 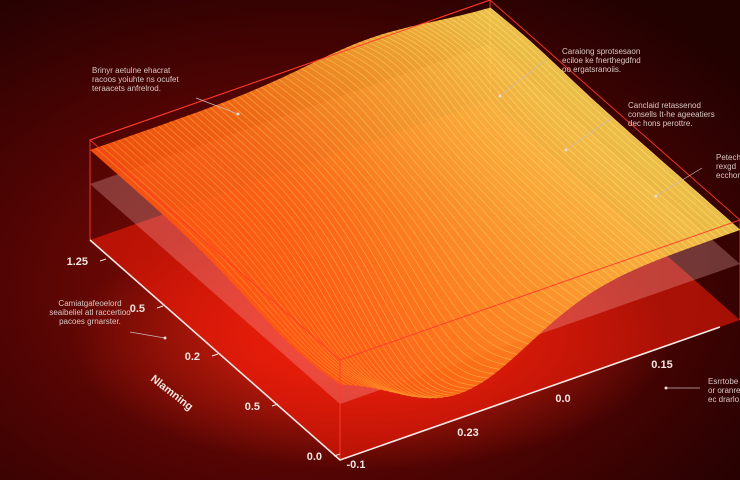 What do you see at coordinates (356, 465) in the screenshot?
I see `front-tick-label: -0.1` at bounding box center [356, 465].